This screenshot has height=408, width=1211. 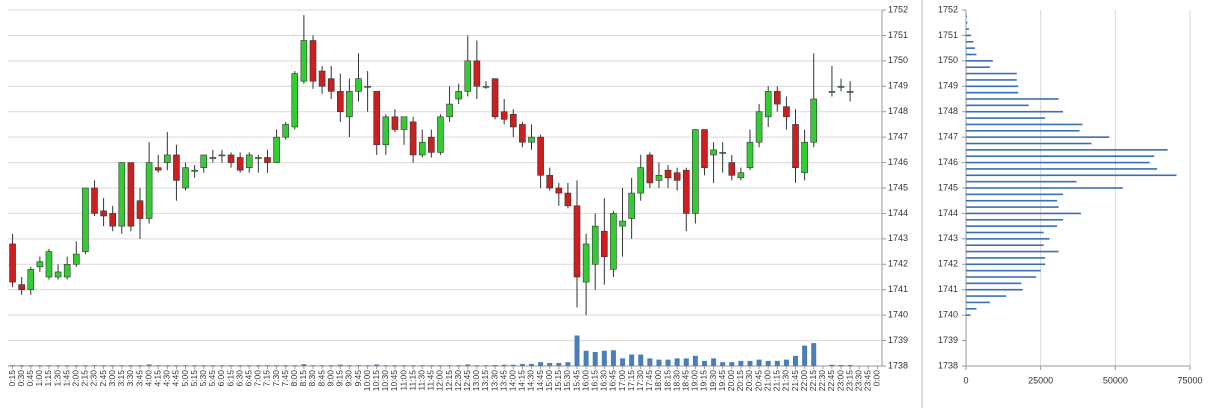 I want to click on x-tick-label: 75000, so click(x=1189, y=380).